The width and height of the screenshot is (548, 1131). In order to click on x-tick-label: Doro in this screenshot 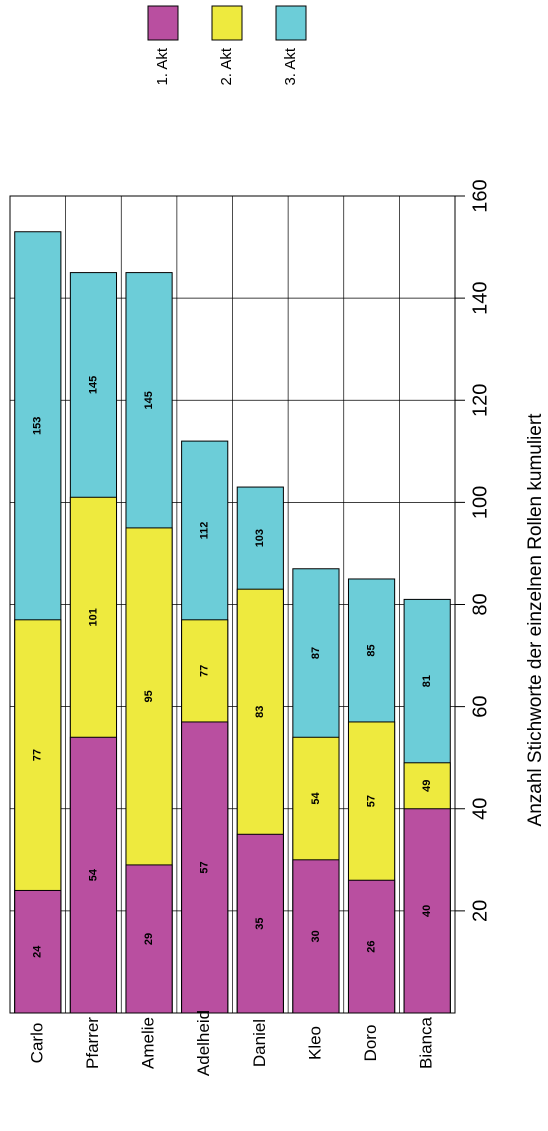, I will do `click(370, 1043)`.